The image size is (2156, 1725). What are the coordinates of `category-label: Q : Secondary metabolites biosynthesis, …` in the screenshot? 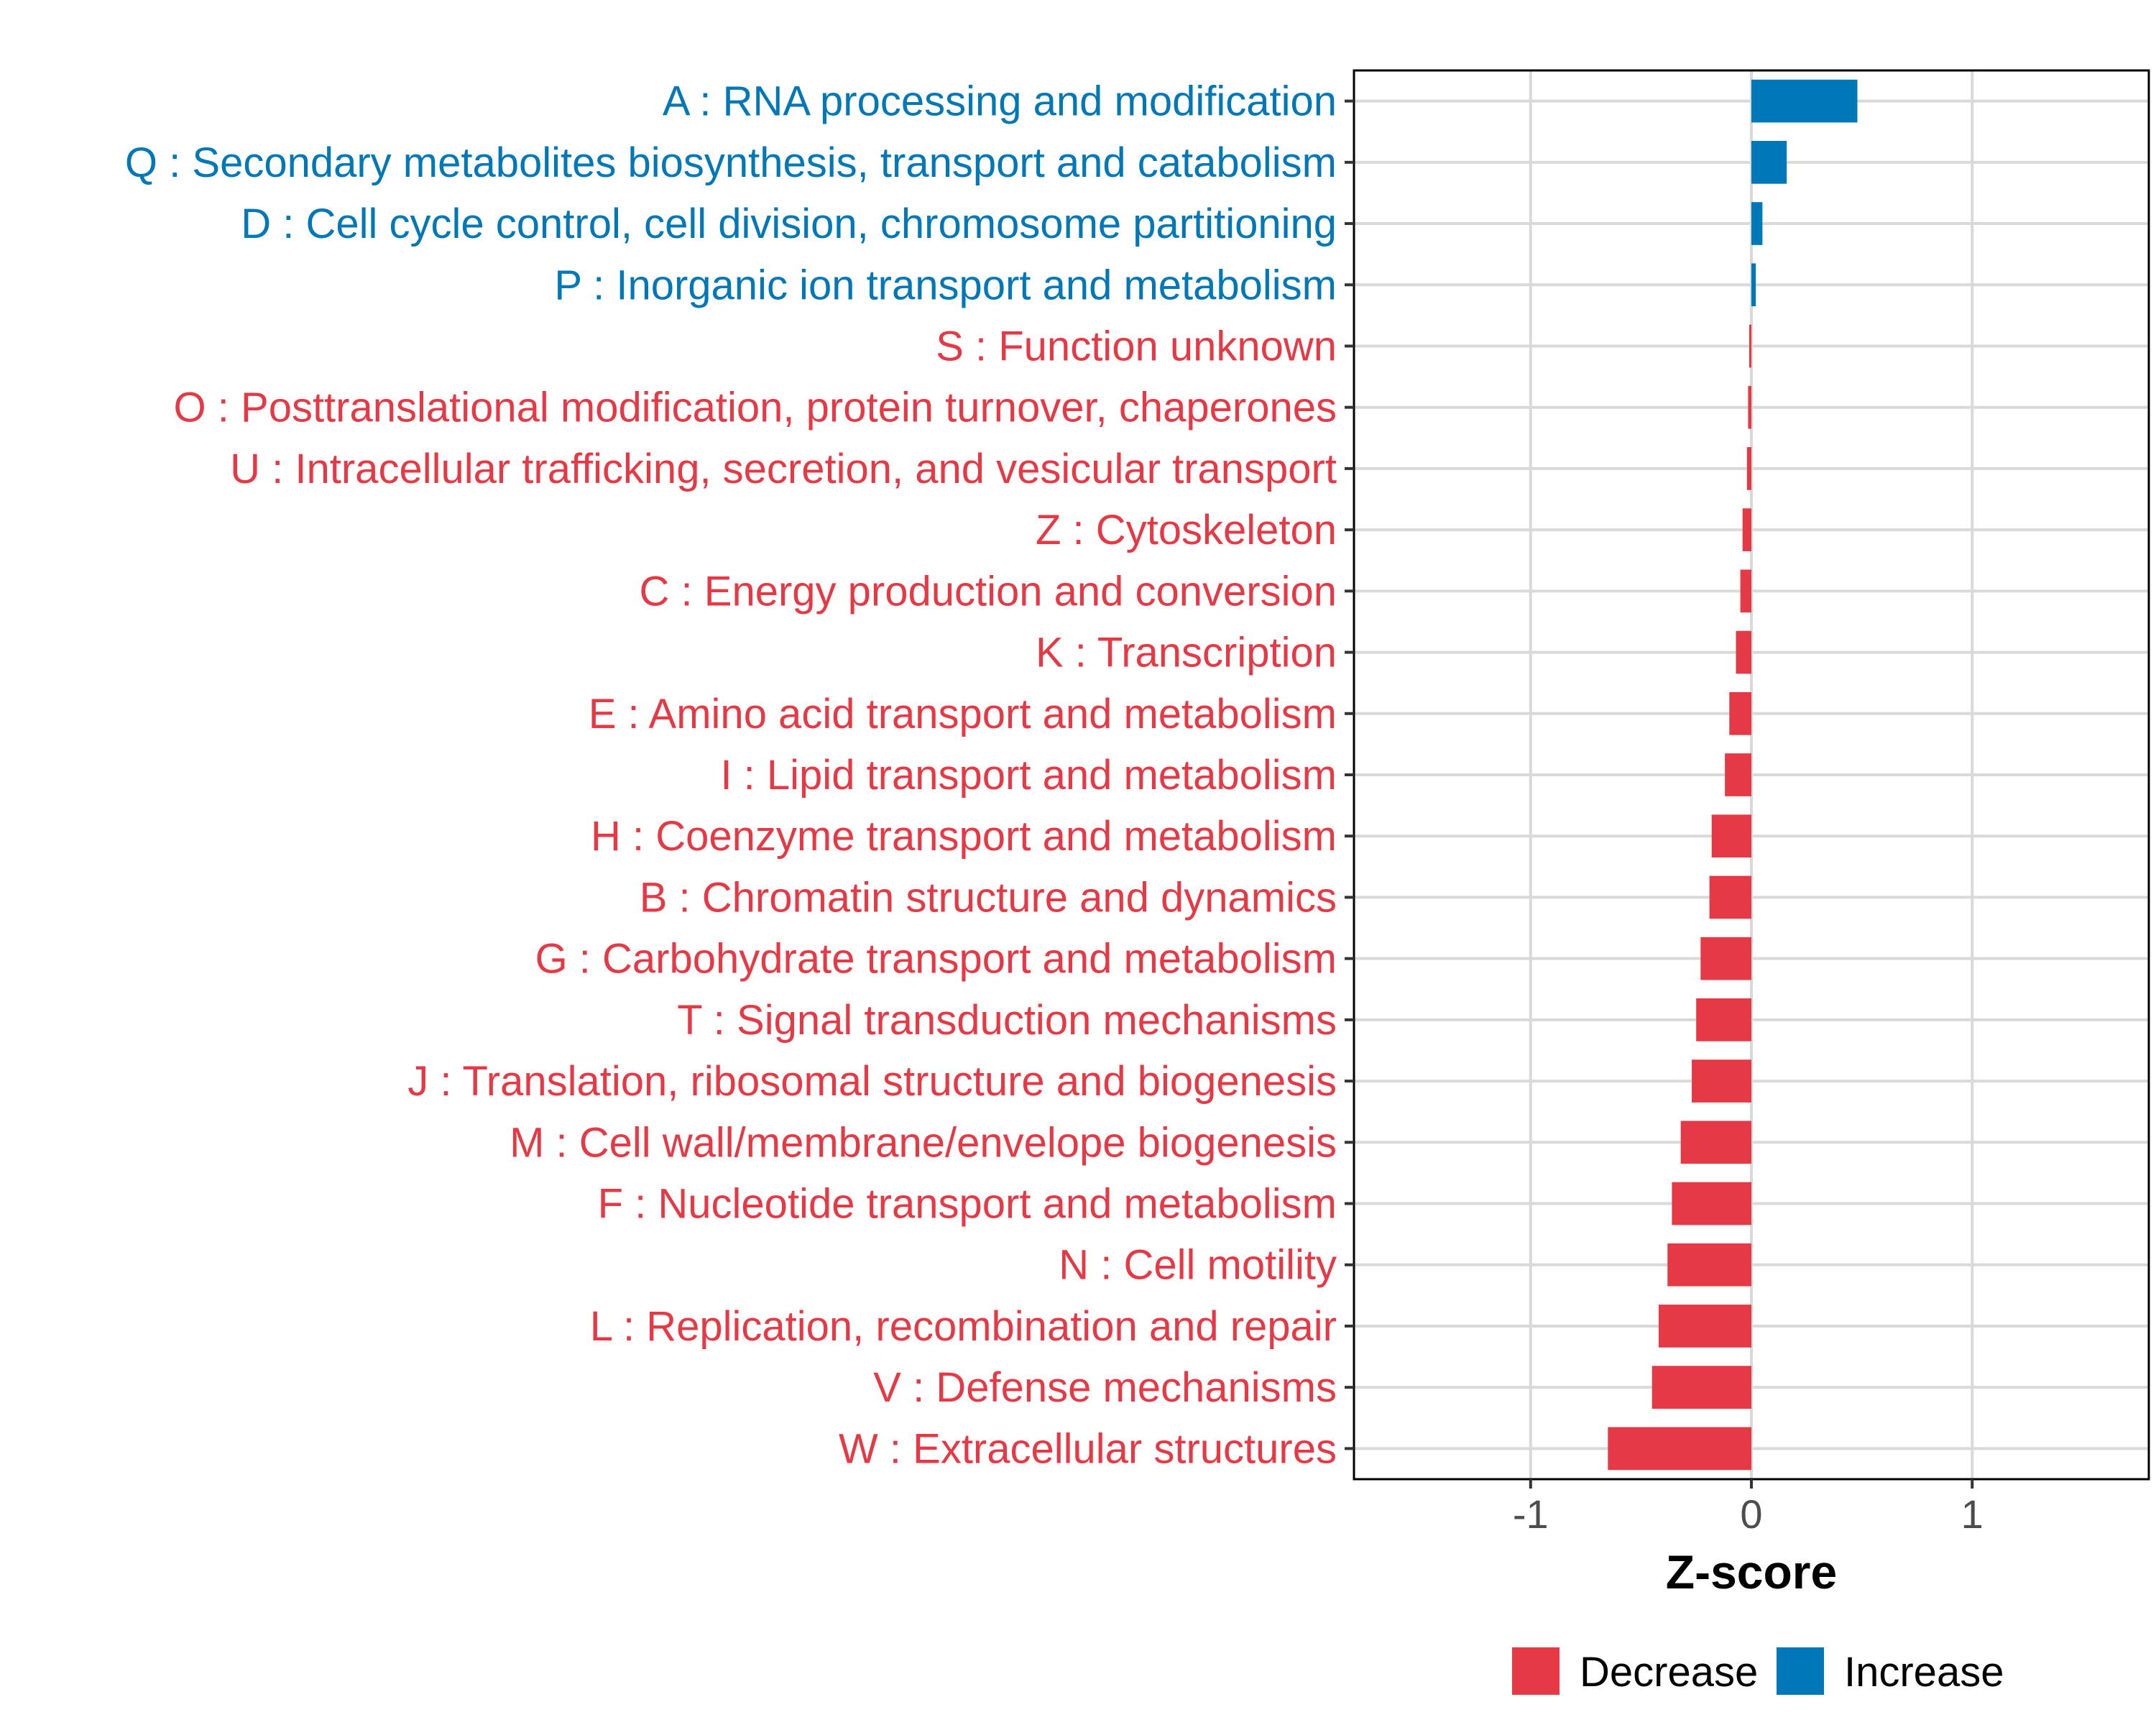 It's located at (731, 162).